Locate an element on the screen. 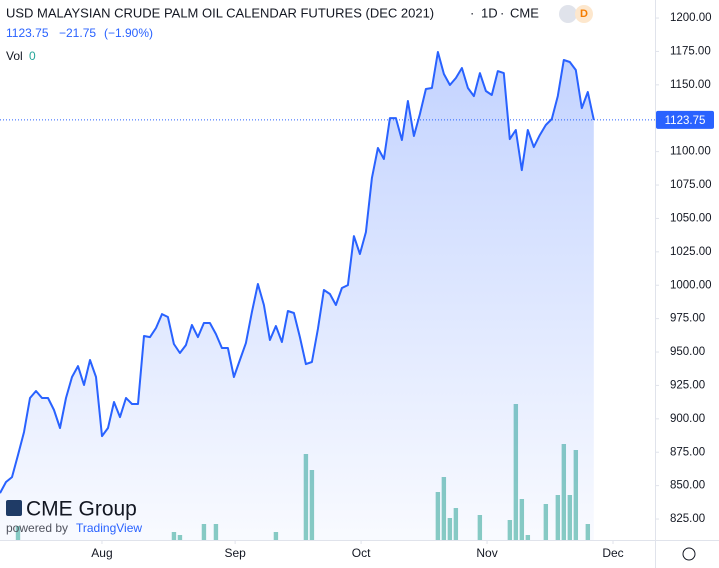 Image resolution: width=719 pixels, height=568 pixels. y-tick-label: 875.00 is located at coordinates (687, 452).